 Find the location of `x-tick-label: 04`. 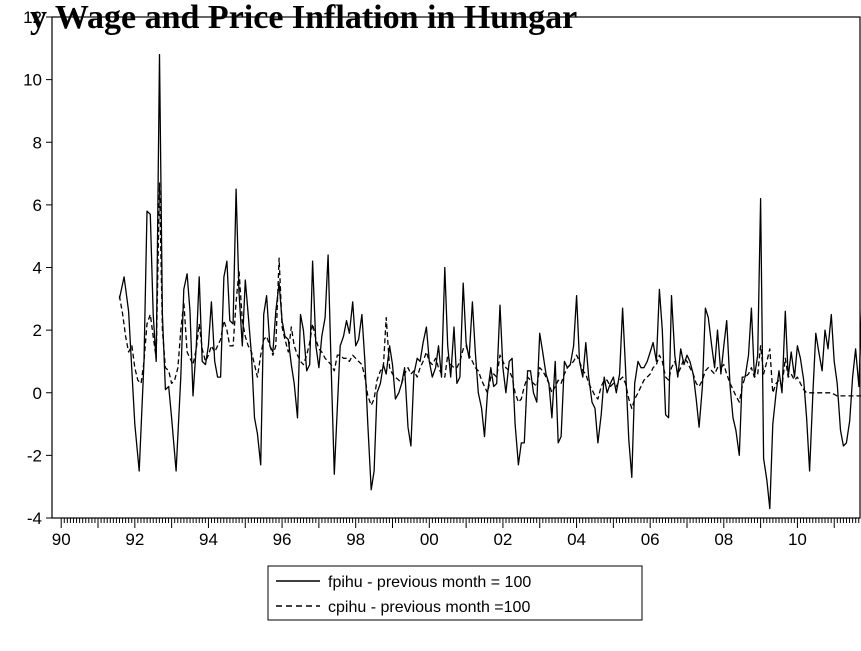

x-tick-label: 04 is located at coordinates (576, 539).